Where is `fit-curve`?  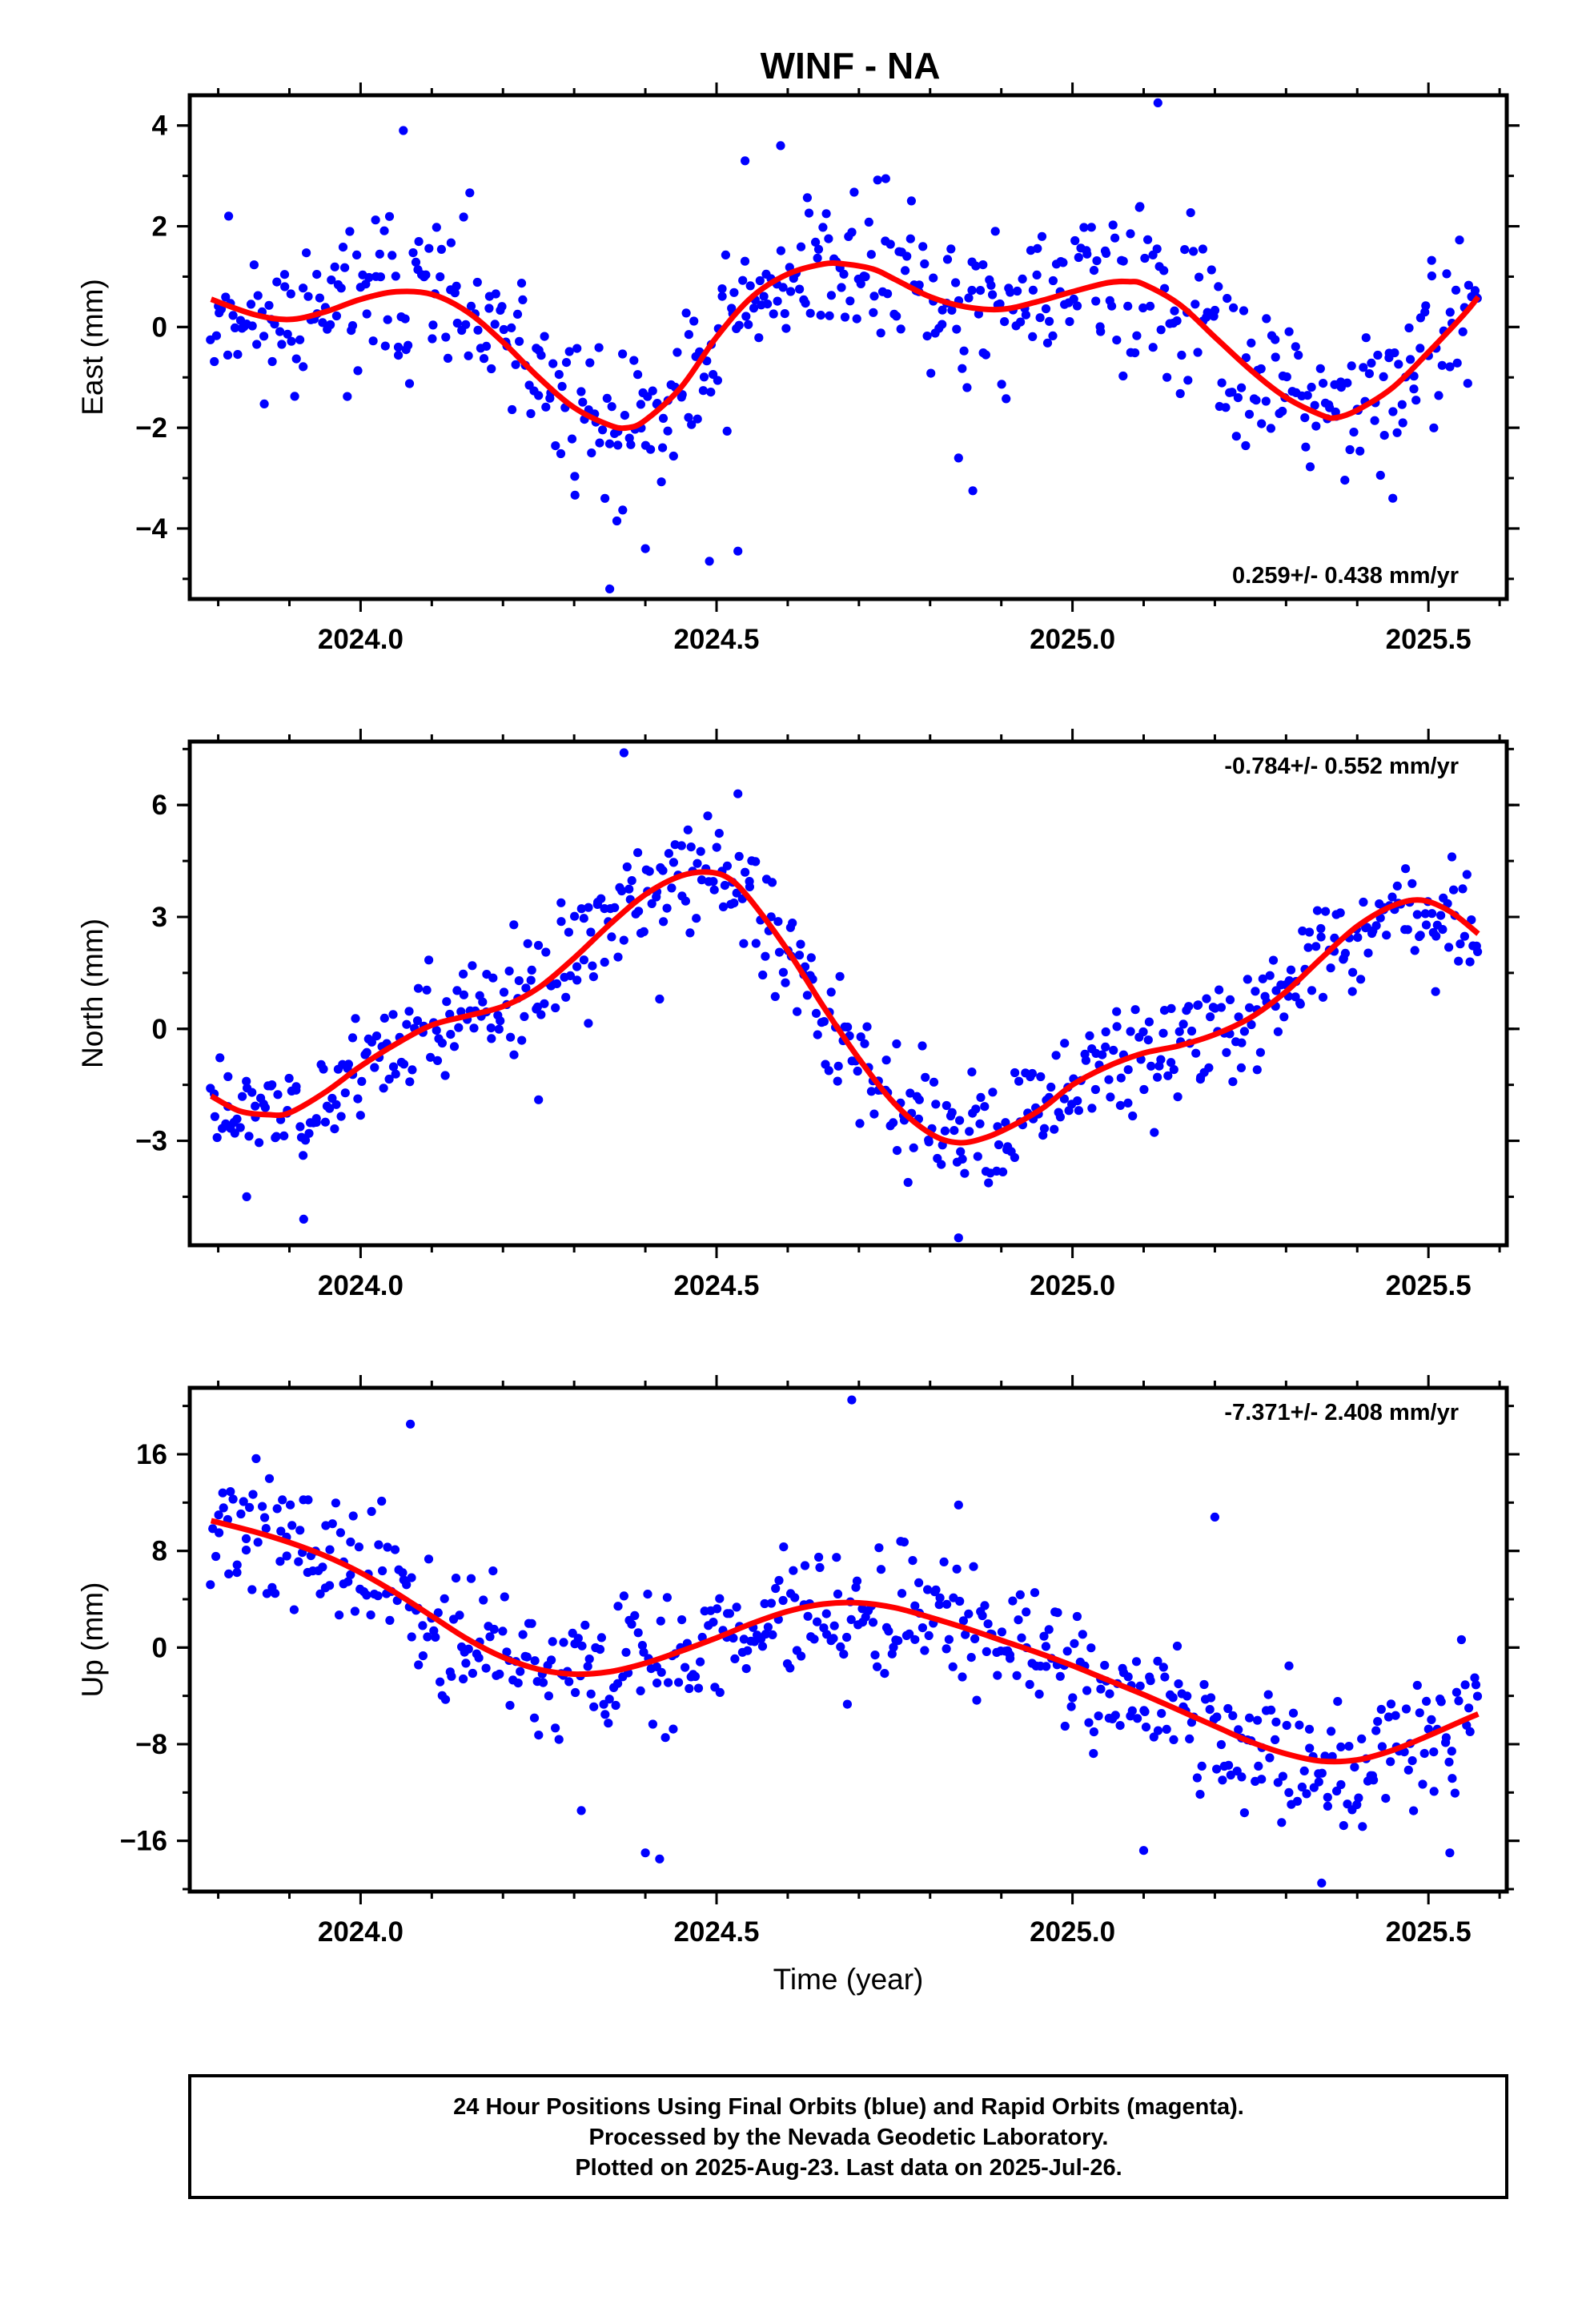
fit-curve is located at coordinates (845, 1007).